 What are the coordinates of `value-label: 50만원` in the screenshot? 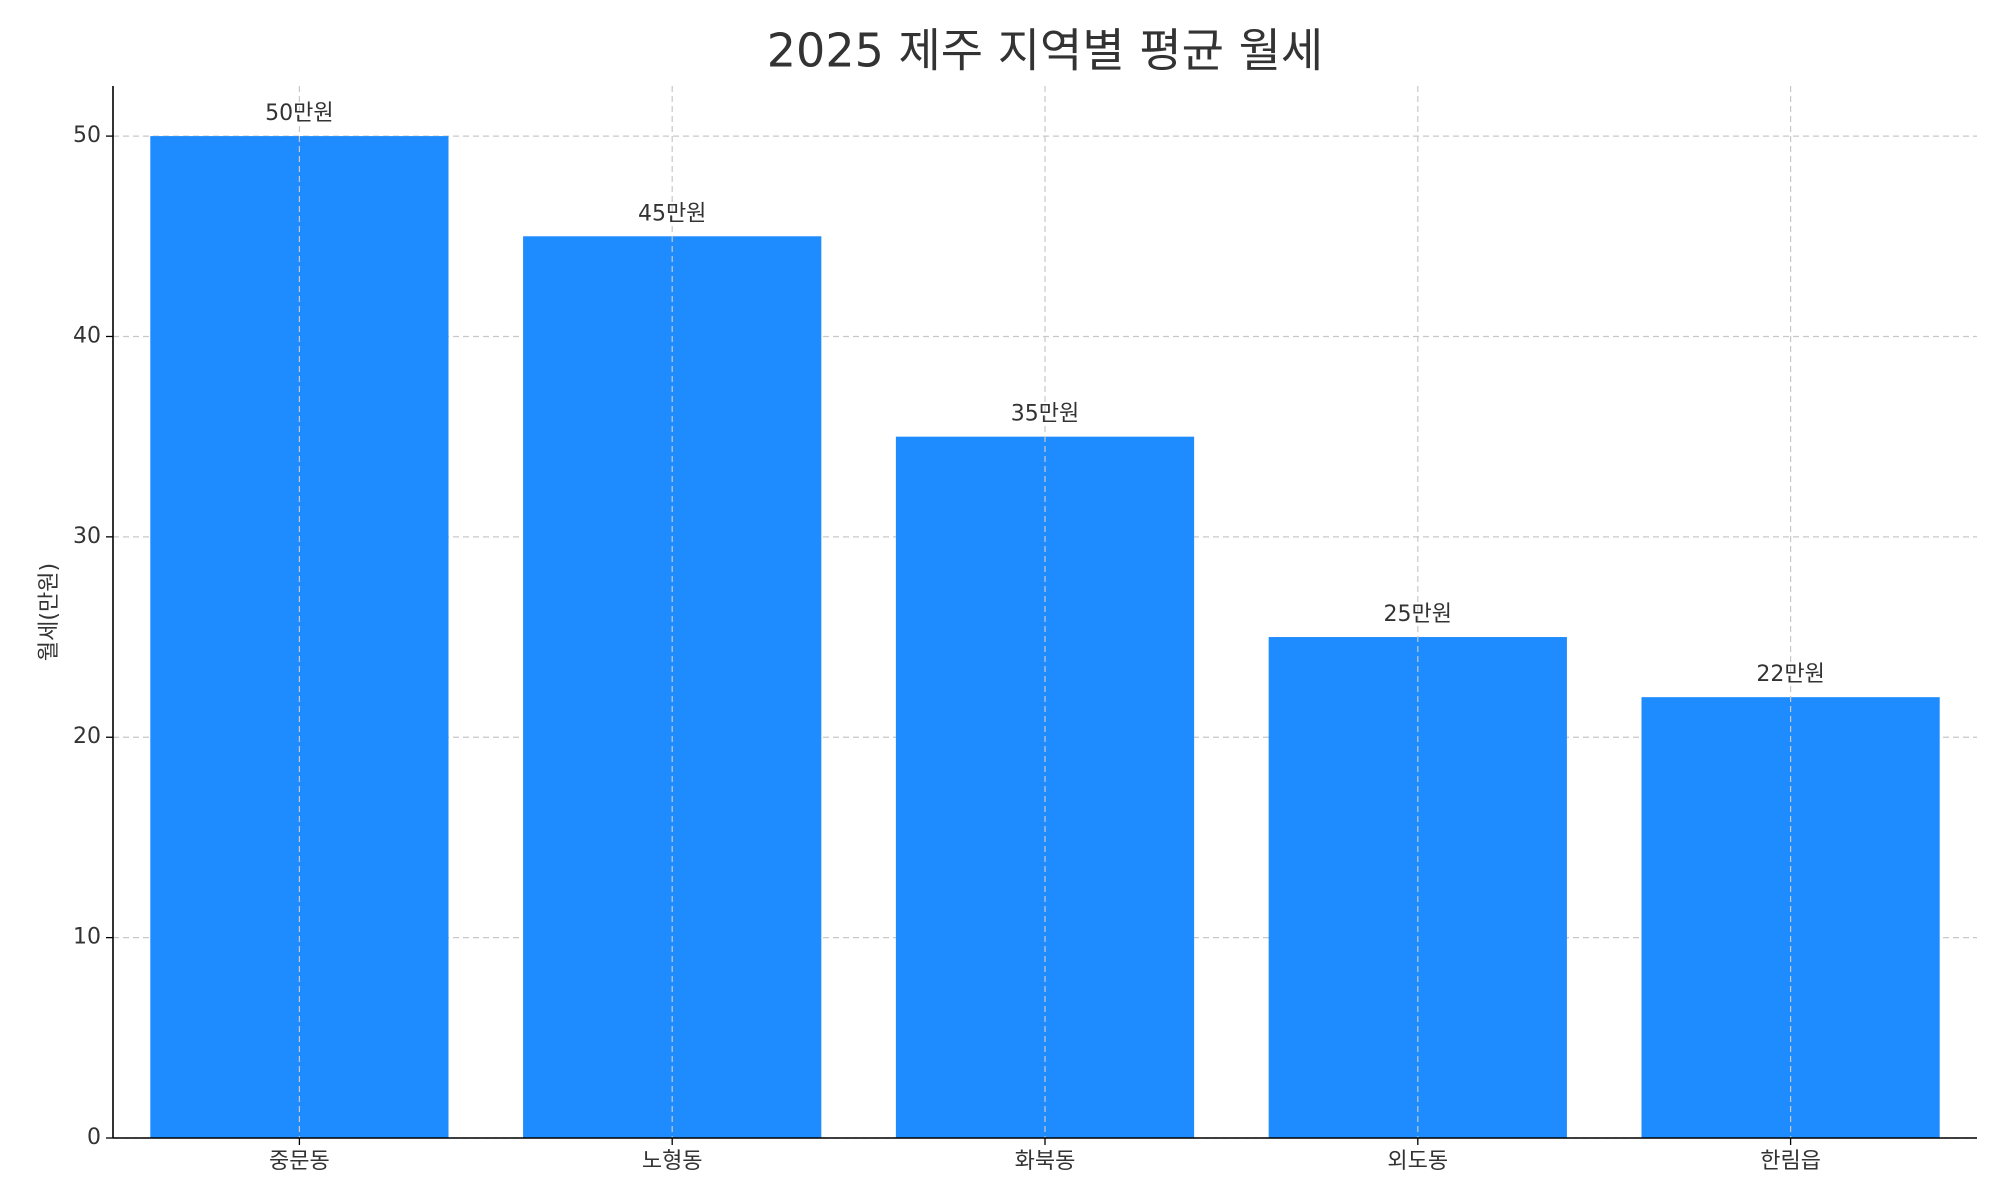 It's located at (299, 113).